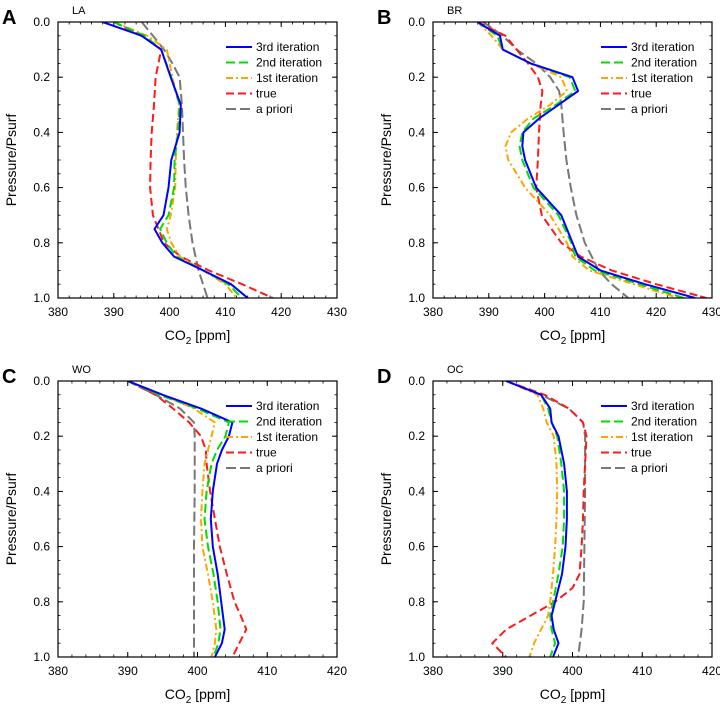  I want to click on panel-site-label: WO, so click(81, 370).